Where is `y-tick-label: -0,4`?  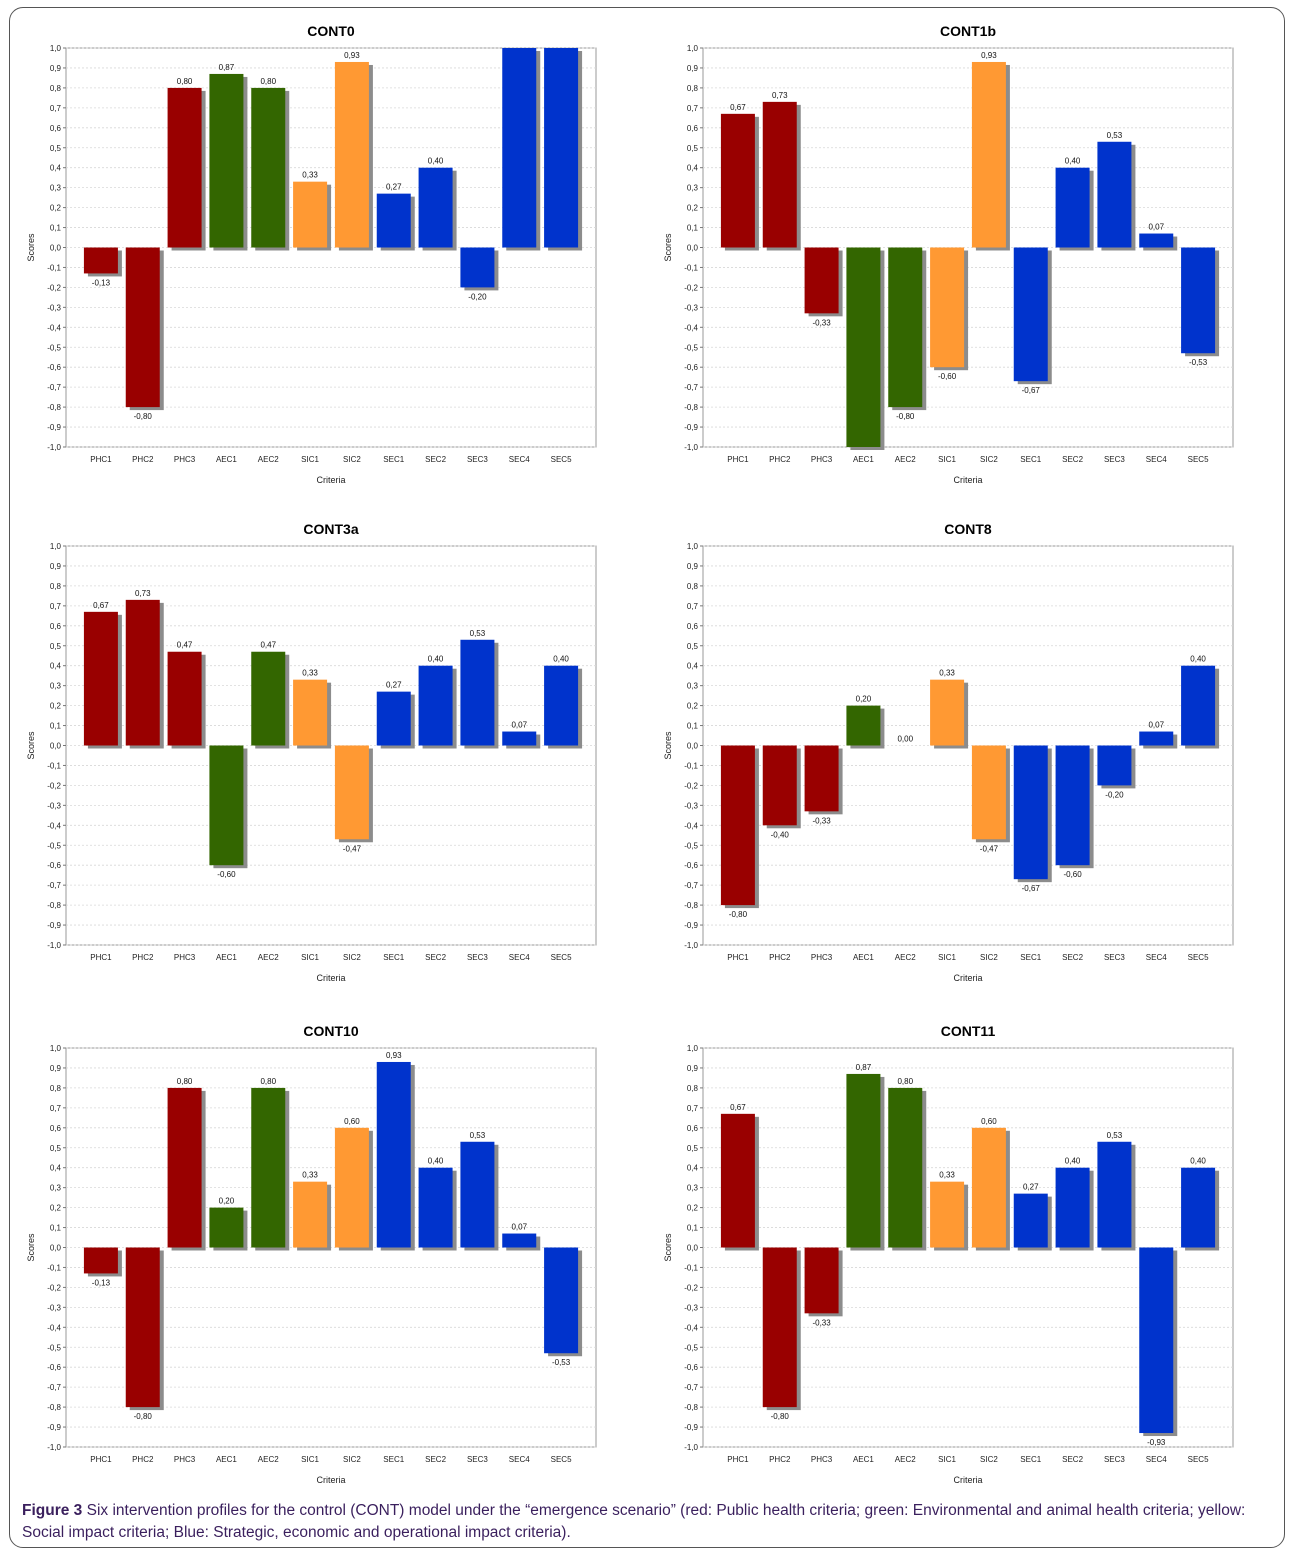 y-tick-label: -0,4 is located at coordinates (691, 1327).